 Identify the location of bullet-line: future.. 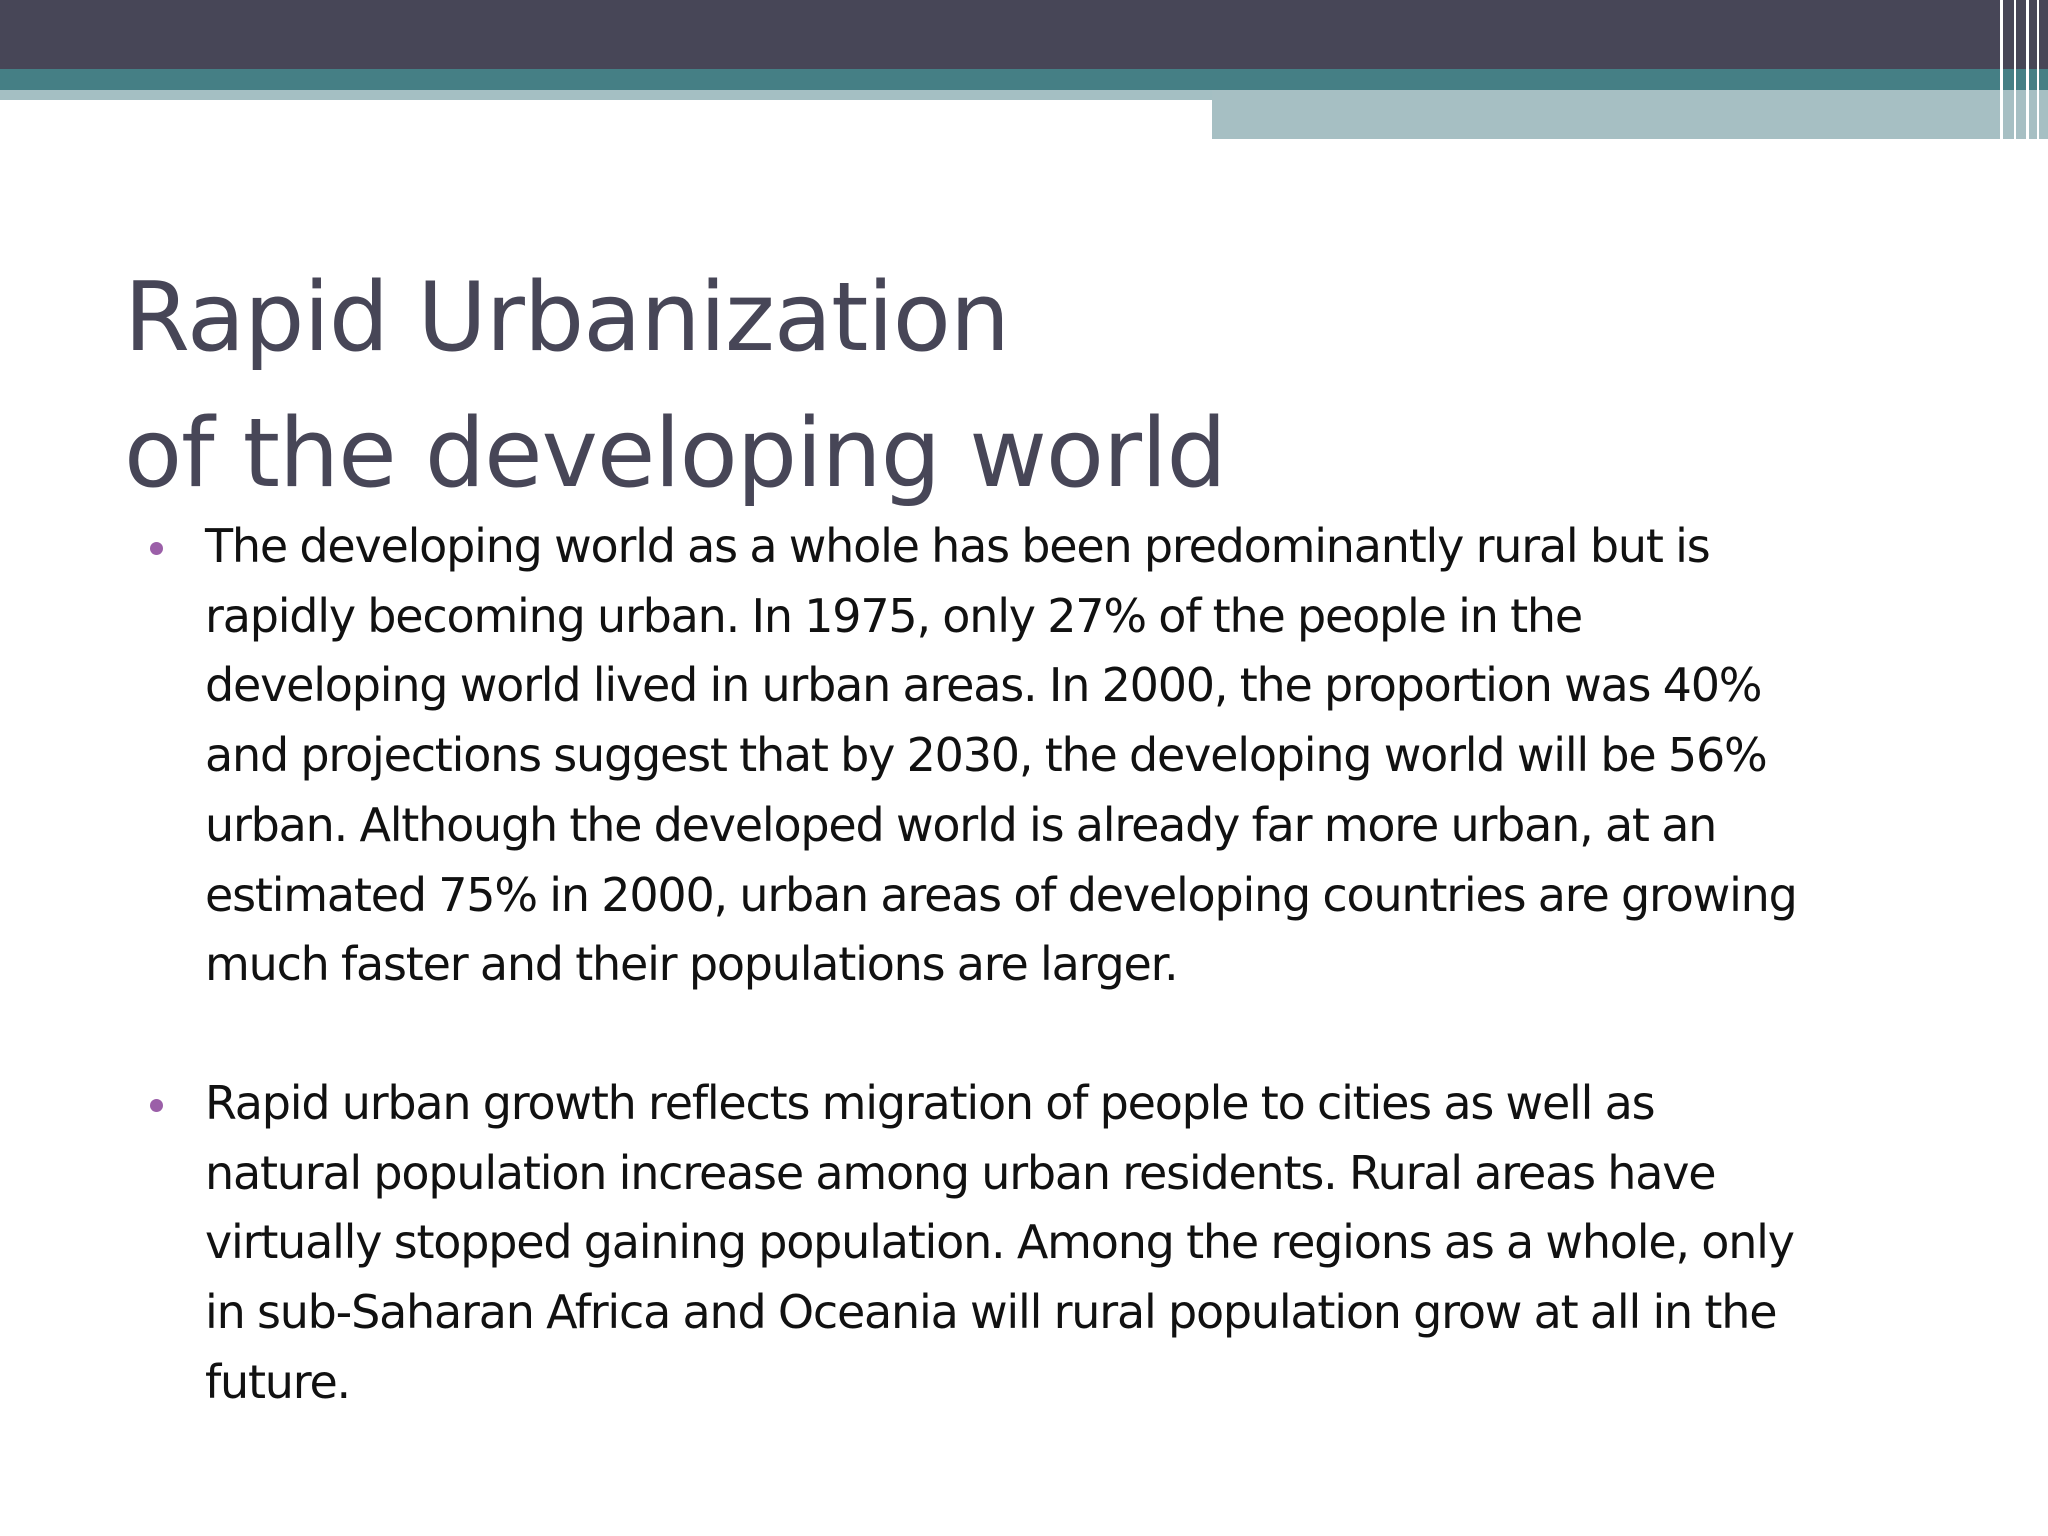
(278, 1381).